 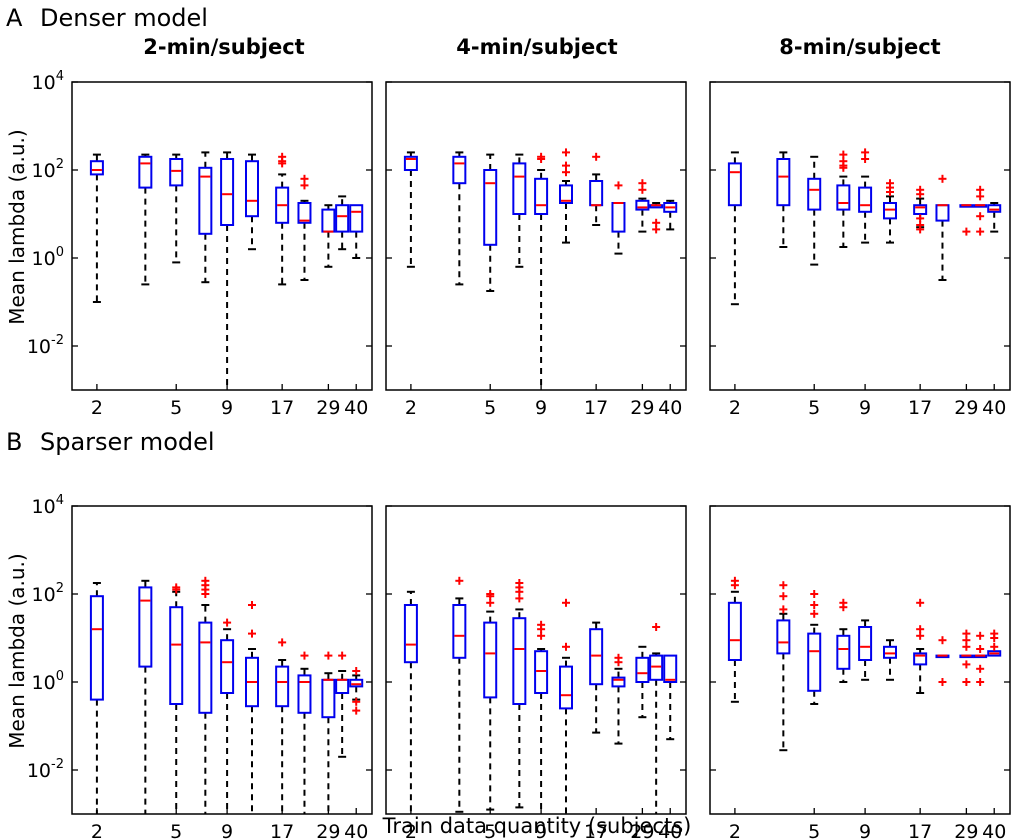 I want to click on column-title-8min: 8-min/subject, so click(x=859, y=47).